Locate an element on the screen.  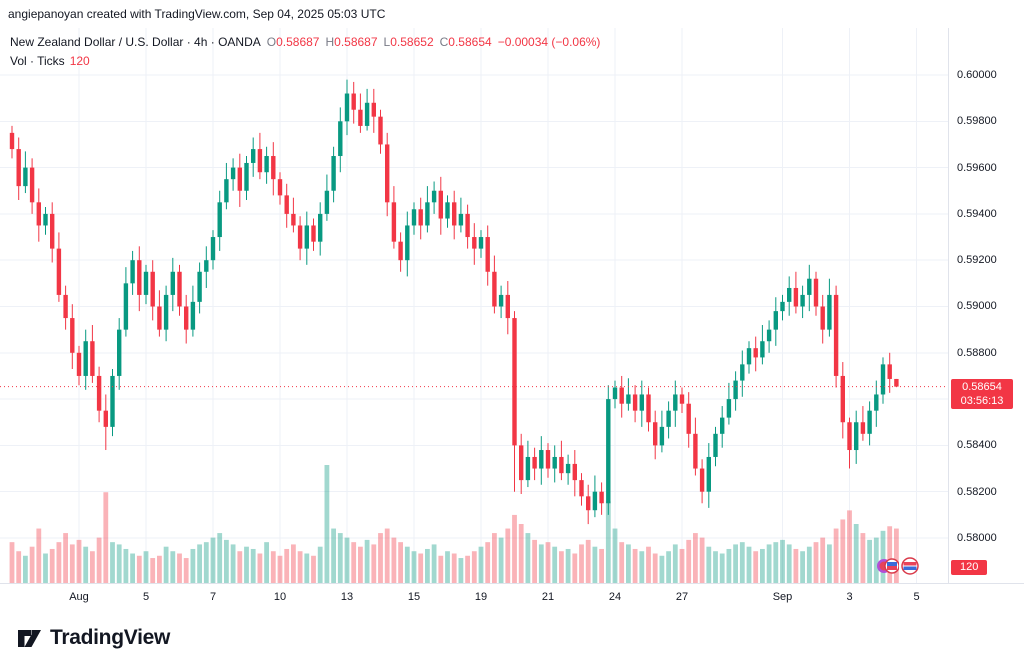
footer: TradingView is located at coordinates (512, 637).